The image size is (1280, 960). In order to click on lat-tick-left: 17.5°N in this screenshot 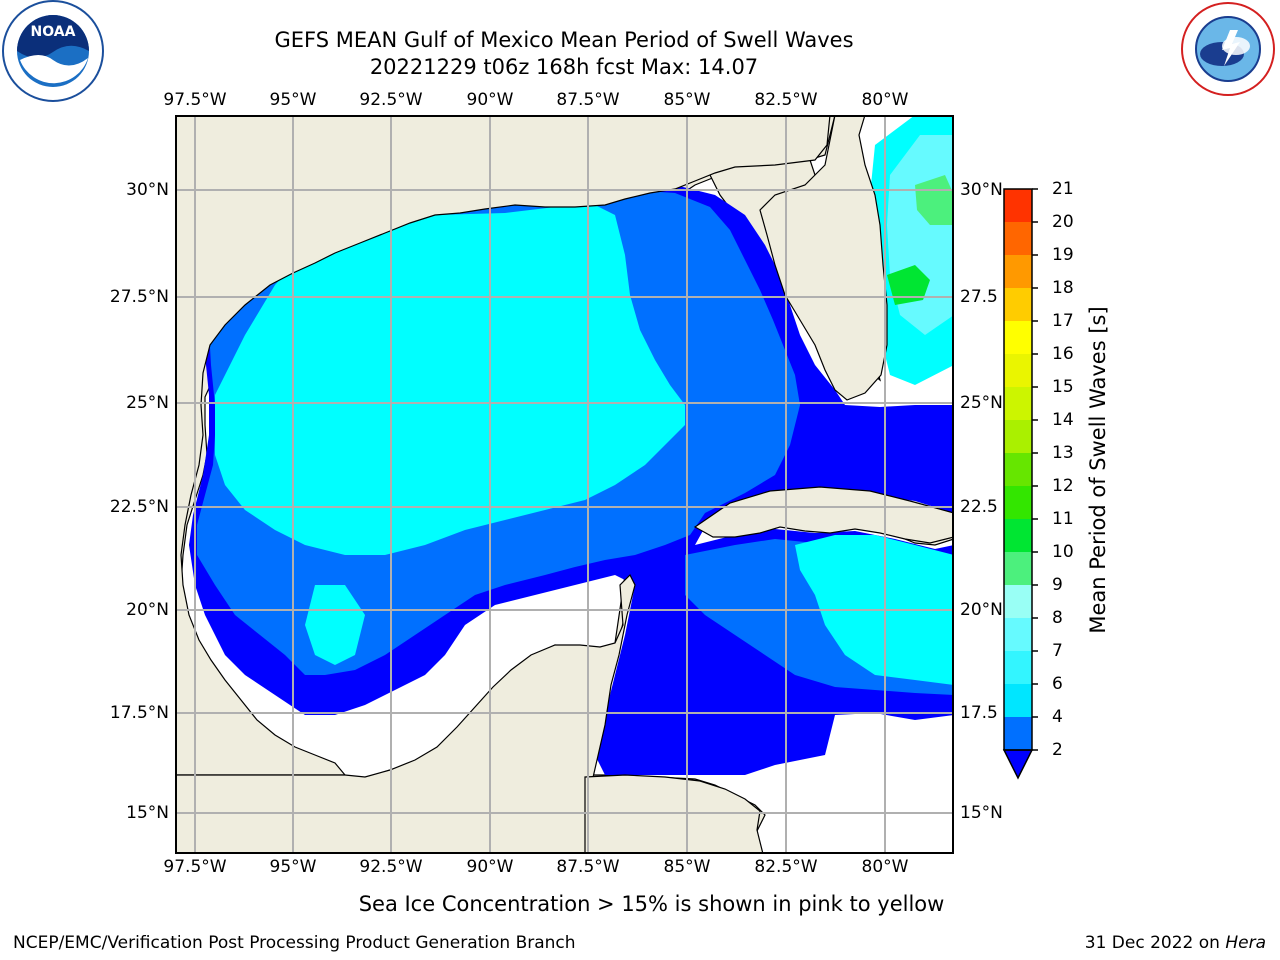, I will do `click(139, 713)`.